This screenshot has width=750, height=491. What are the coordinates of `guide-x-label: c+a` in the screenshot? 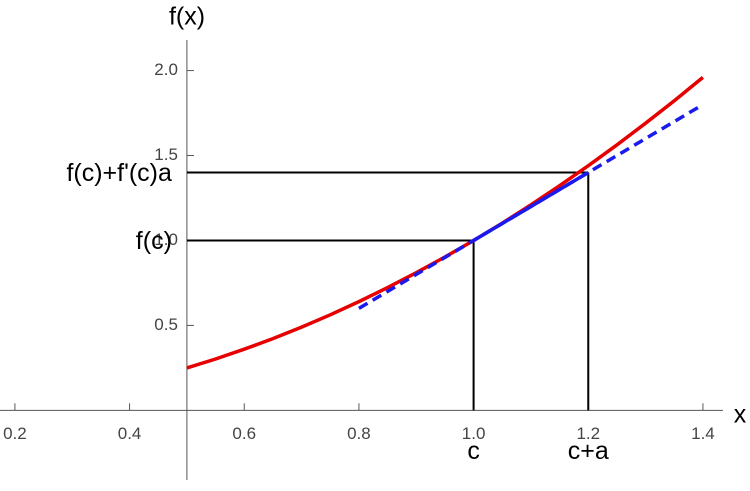 It's located at (588, 451).